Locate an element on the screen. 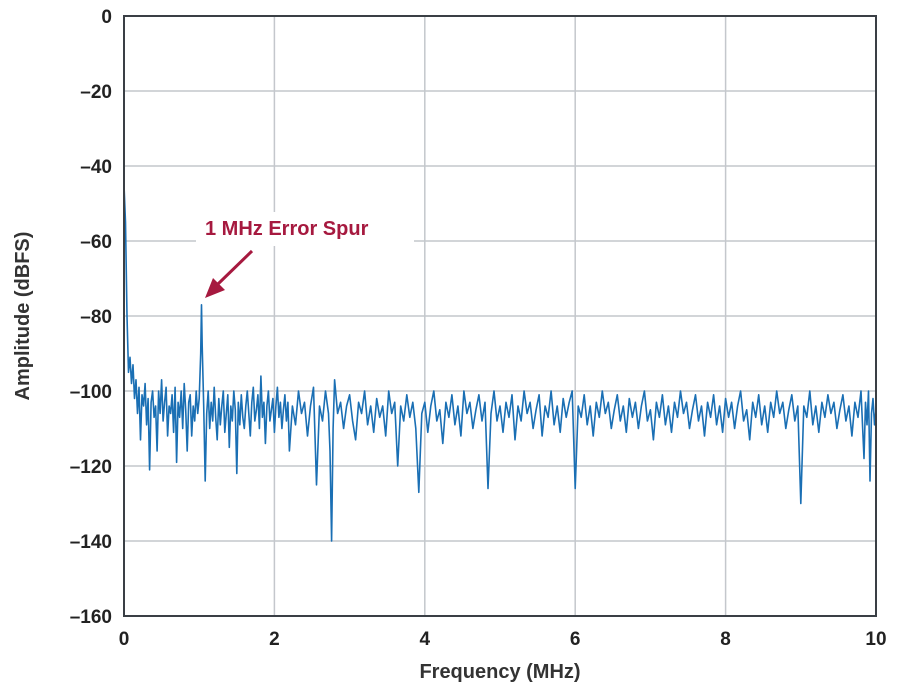 The height and width of the screenshot is (687, 914). x-tick-labels: 0 2 4 6 8 10 is located at coordinates (503, 639).